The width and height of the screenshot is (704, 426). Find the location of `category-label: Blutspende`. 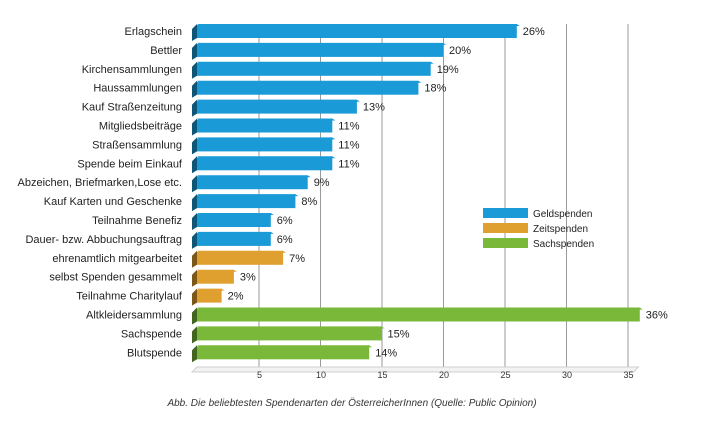

category-label: Blutspende is located at coordinates (154, 353).